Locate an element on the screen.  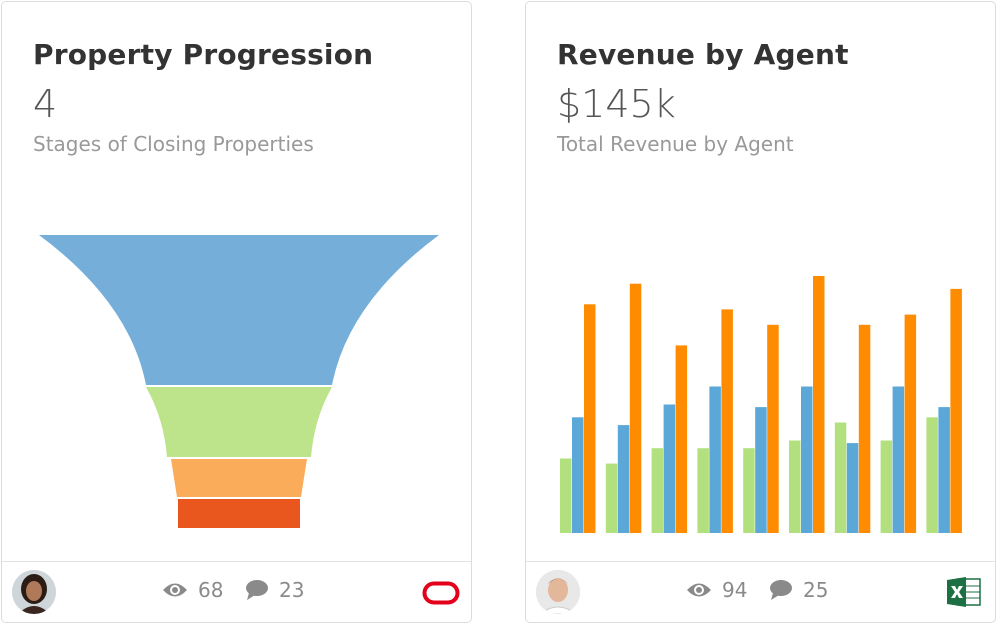
views-stat: 68 is located at coordinates (192, 590).